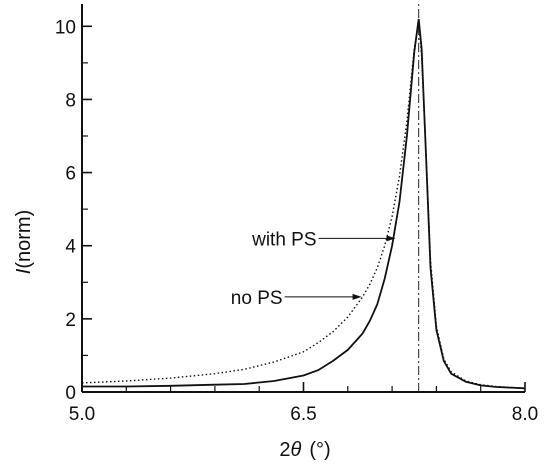 The height and width of the screenshot is (465, 549). Describe the element at coordinates (70, 320) in the screenshot. I see `y-tick-label: 2` at that location.